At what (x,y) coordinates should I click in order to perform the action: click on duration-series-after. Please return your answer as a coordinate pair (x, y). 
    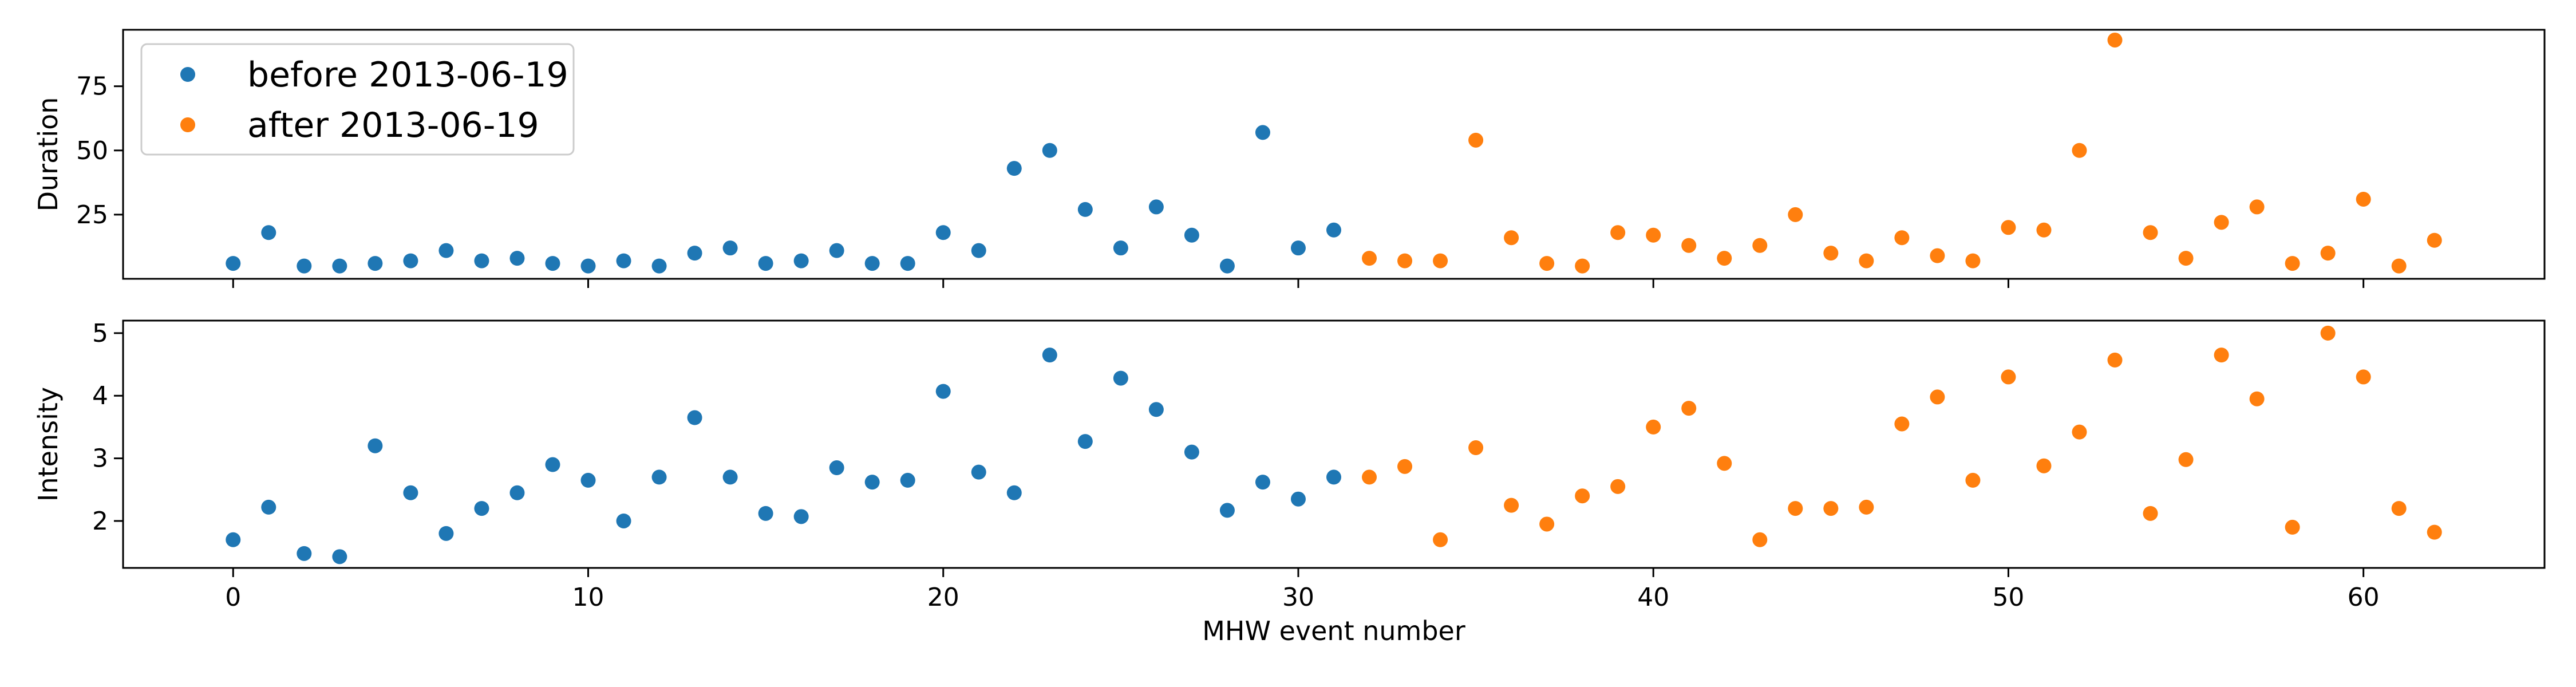
    Looking at the image, I should click on (1902, 153).